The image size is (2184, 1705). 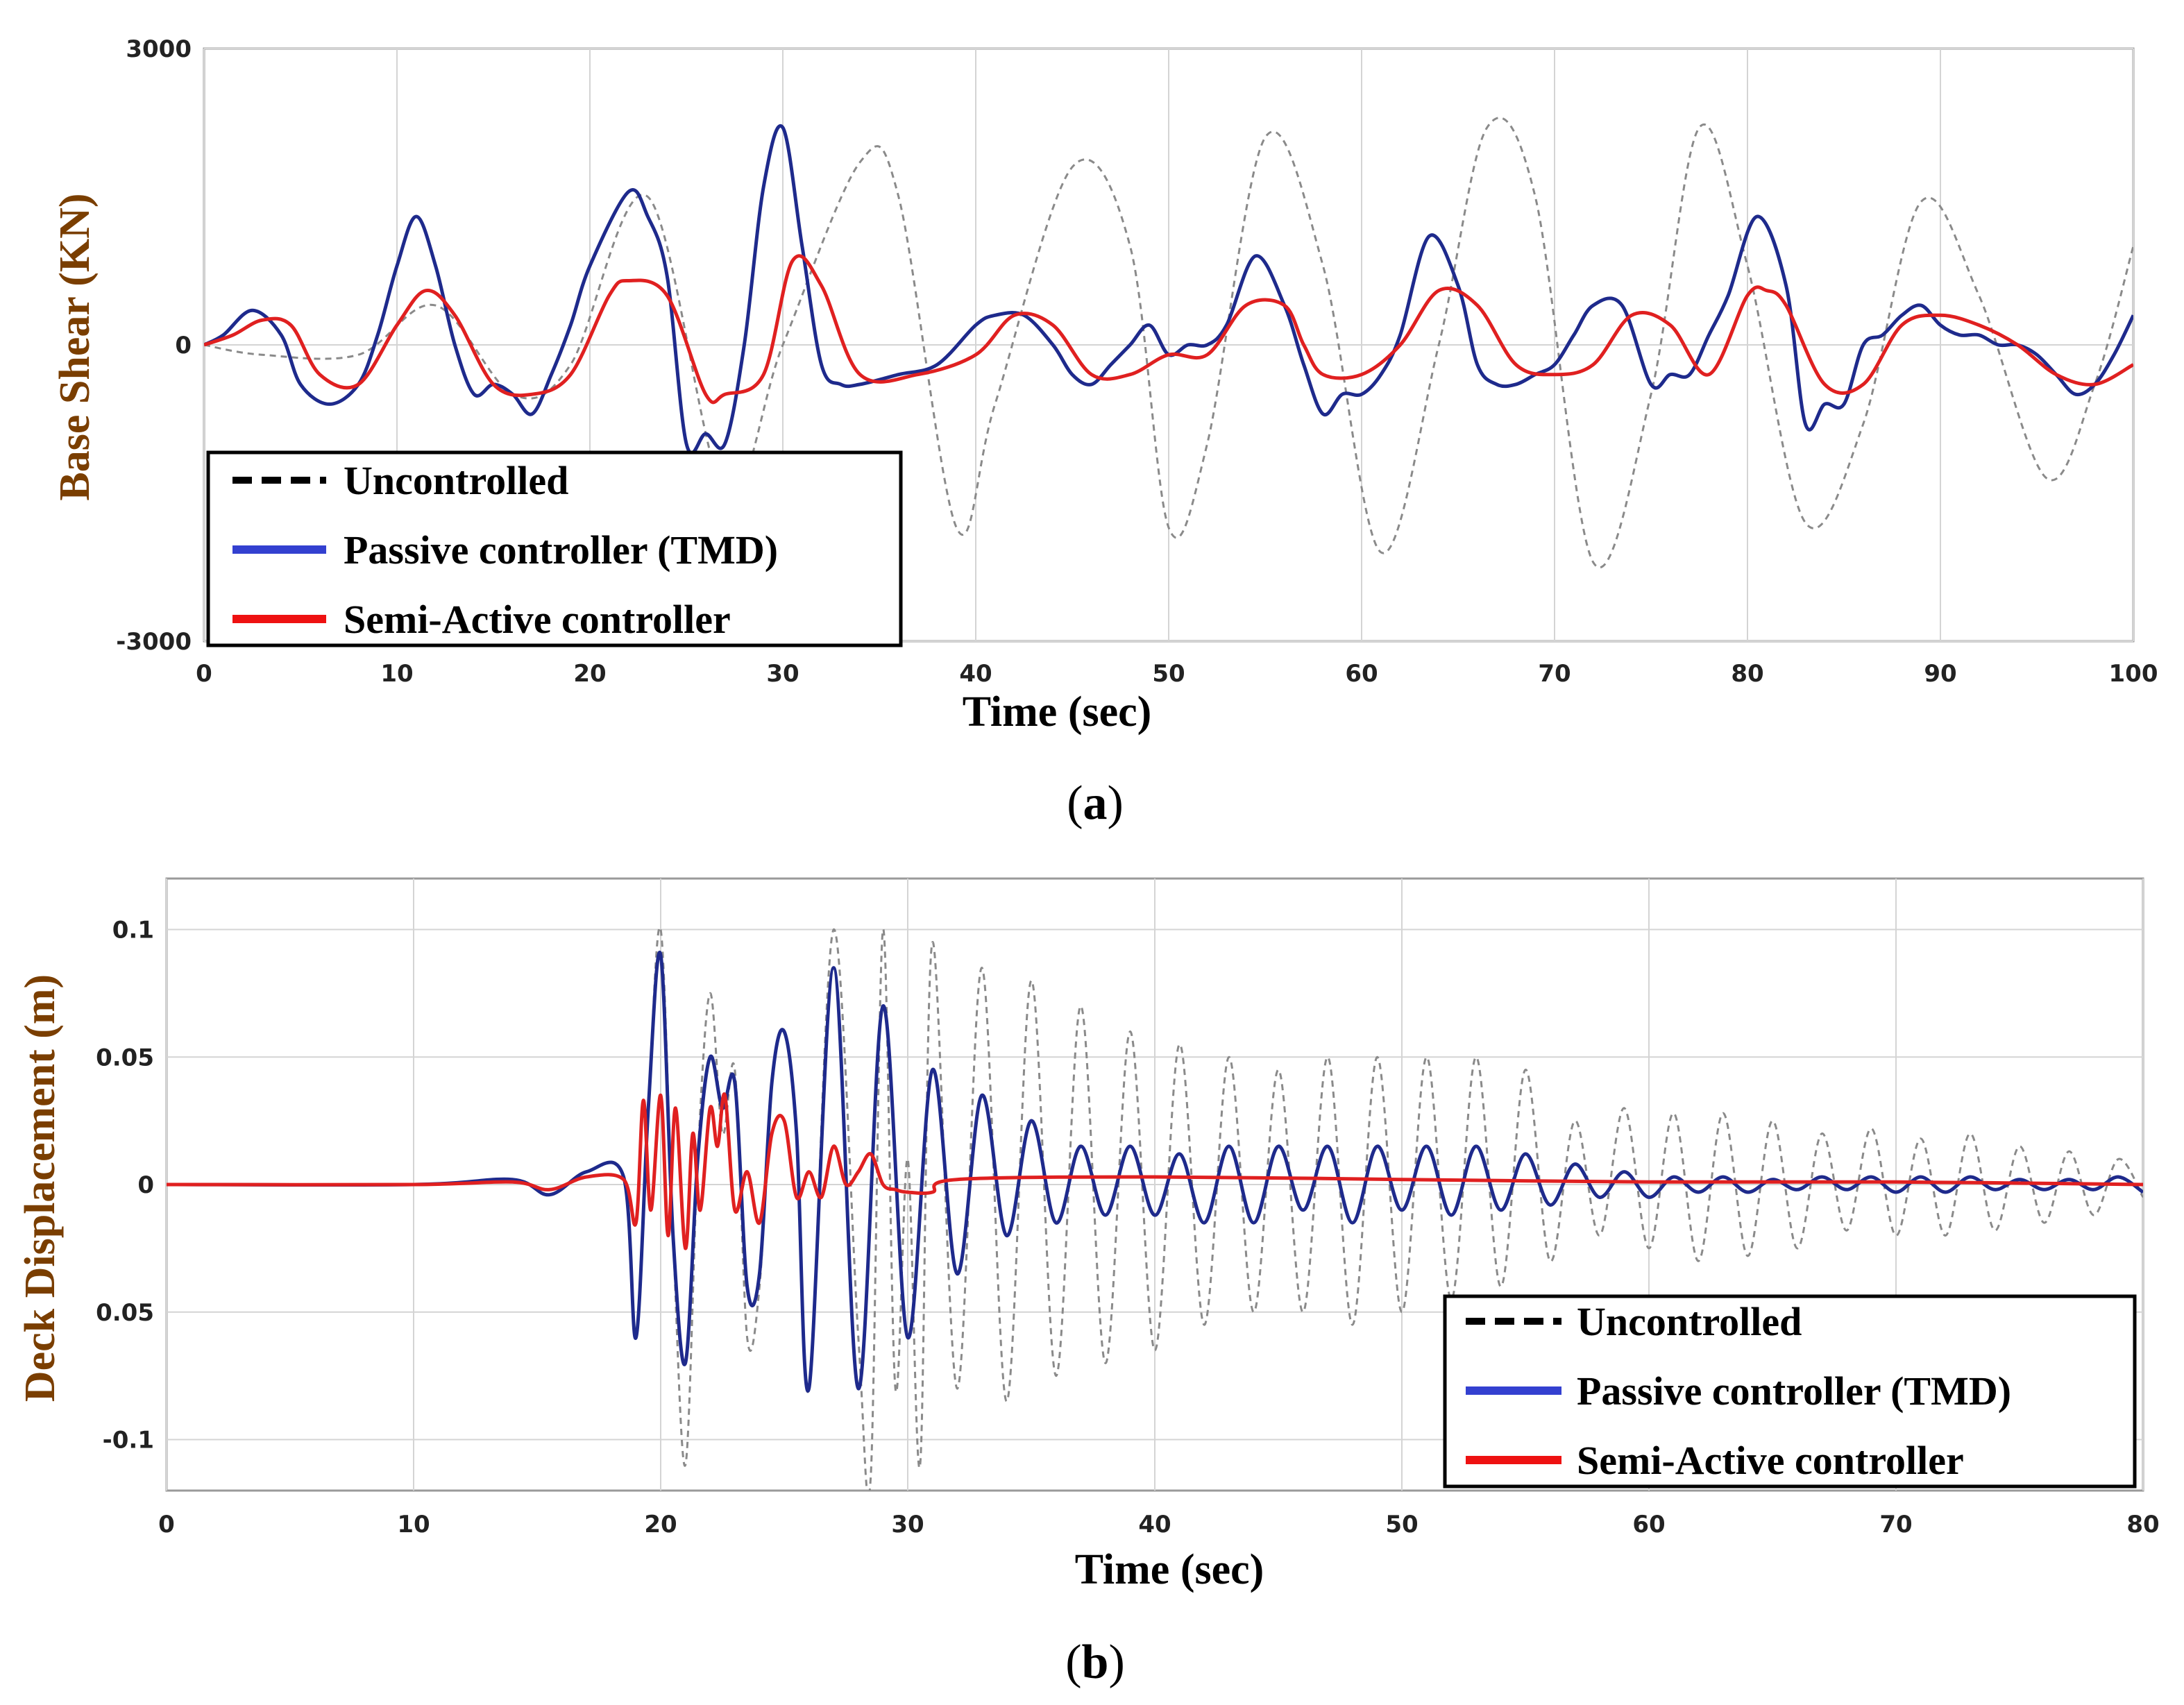 What do you see at coordinates (414, 1525) in the screenshot?
I see `plot-b-xtick-label: 10` at bounding box center [414, 1525].